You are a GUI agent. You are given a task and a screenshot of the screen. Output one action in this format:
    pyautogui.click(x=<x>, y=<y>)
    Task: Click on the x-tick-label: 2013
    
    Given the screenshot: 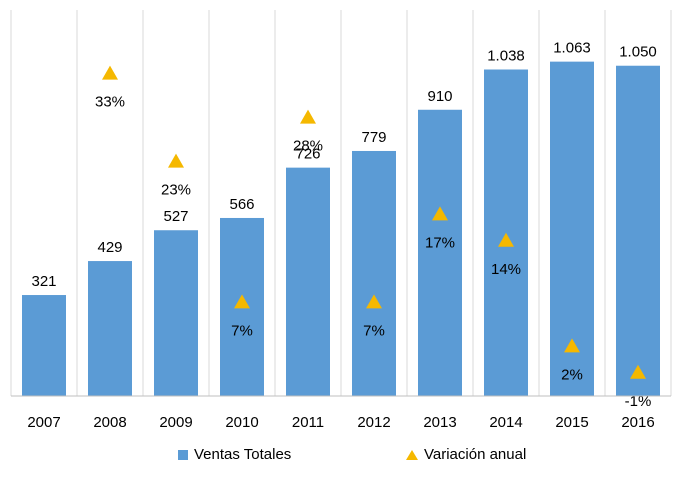 What is the action you would take?
    pyautogui.click(x=439, y=422)
    